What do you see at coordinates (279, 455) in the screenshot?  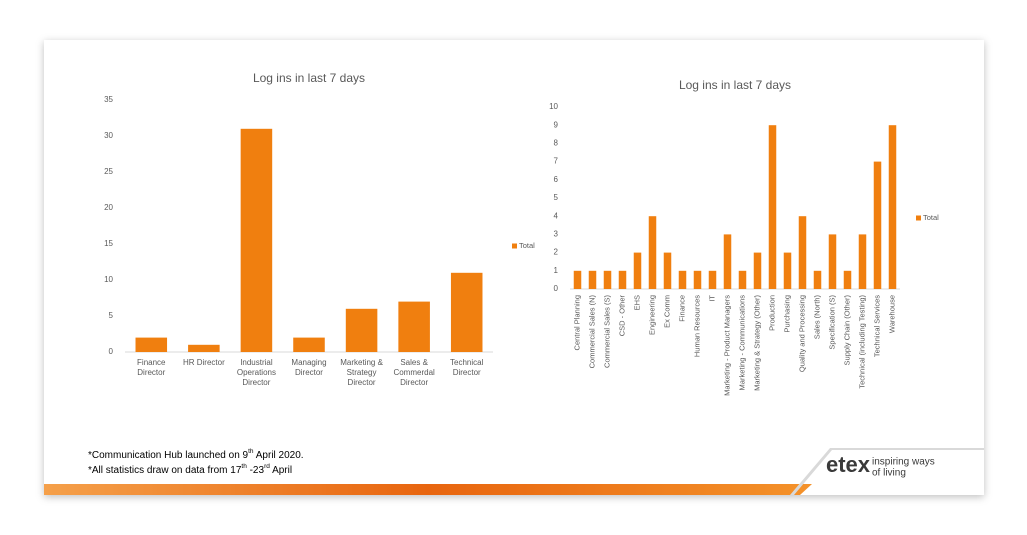 I see `footnote-part: April 2020.` at bounding box center [279, 455].